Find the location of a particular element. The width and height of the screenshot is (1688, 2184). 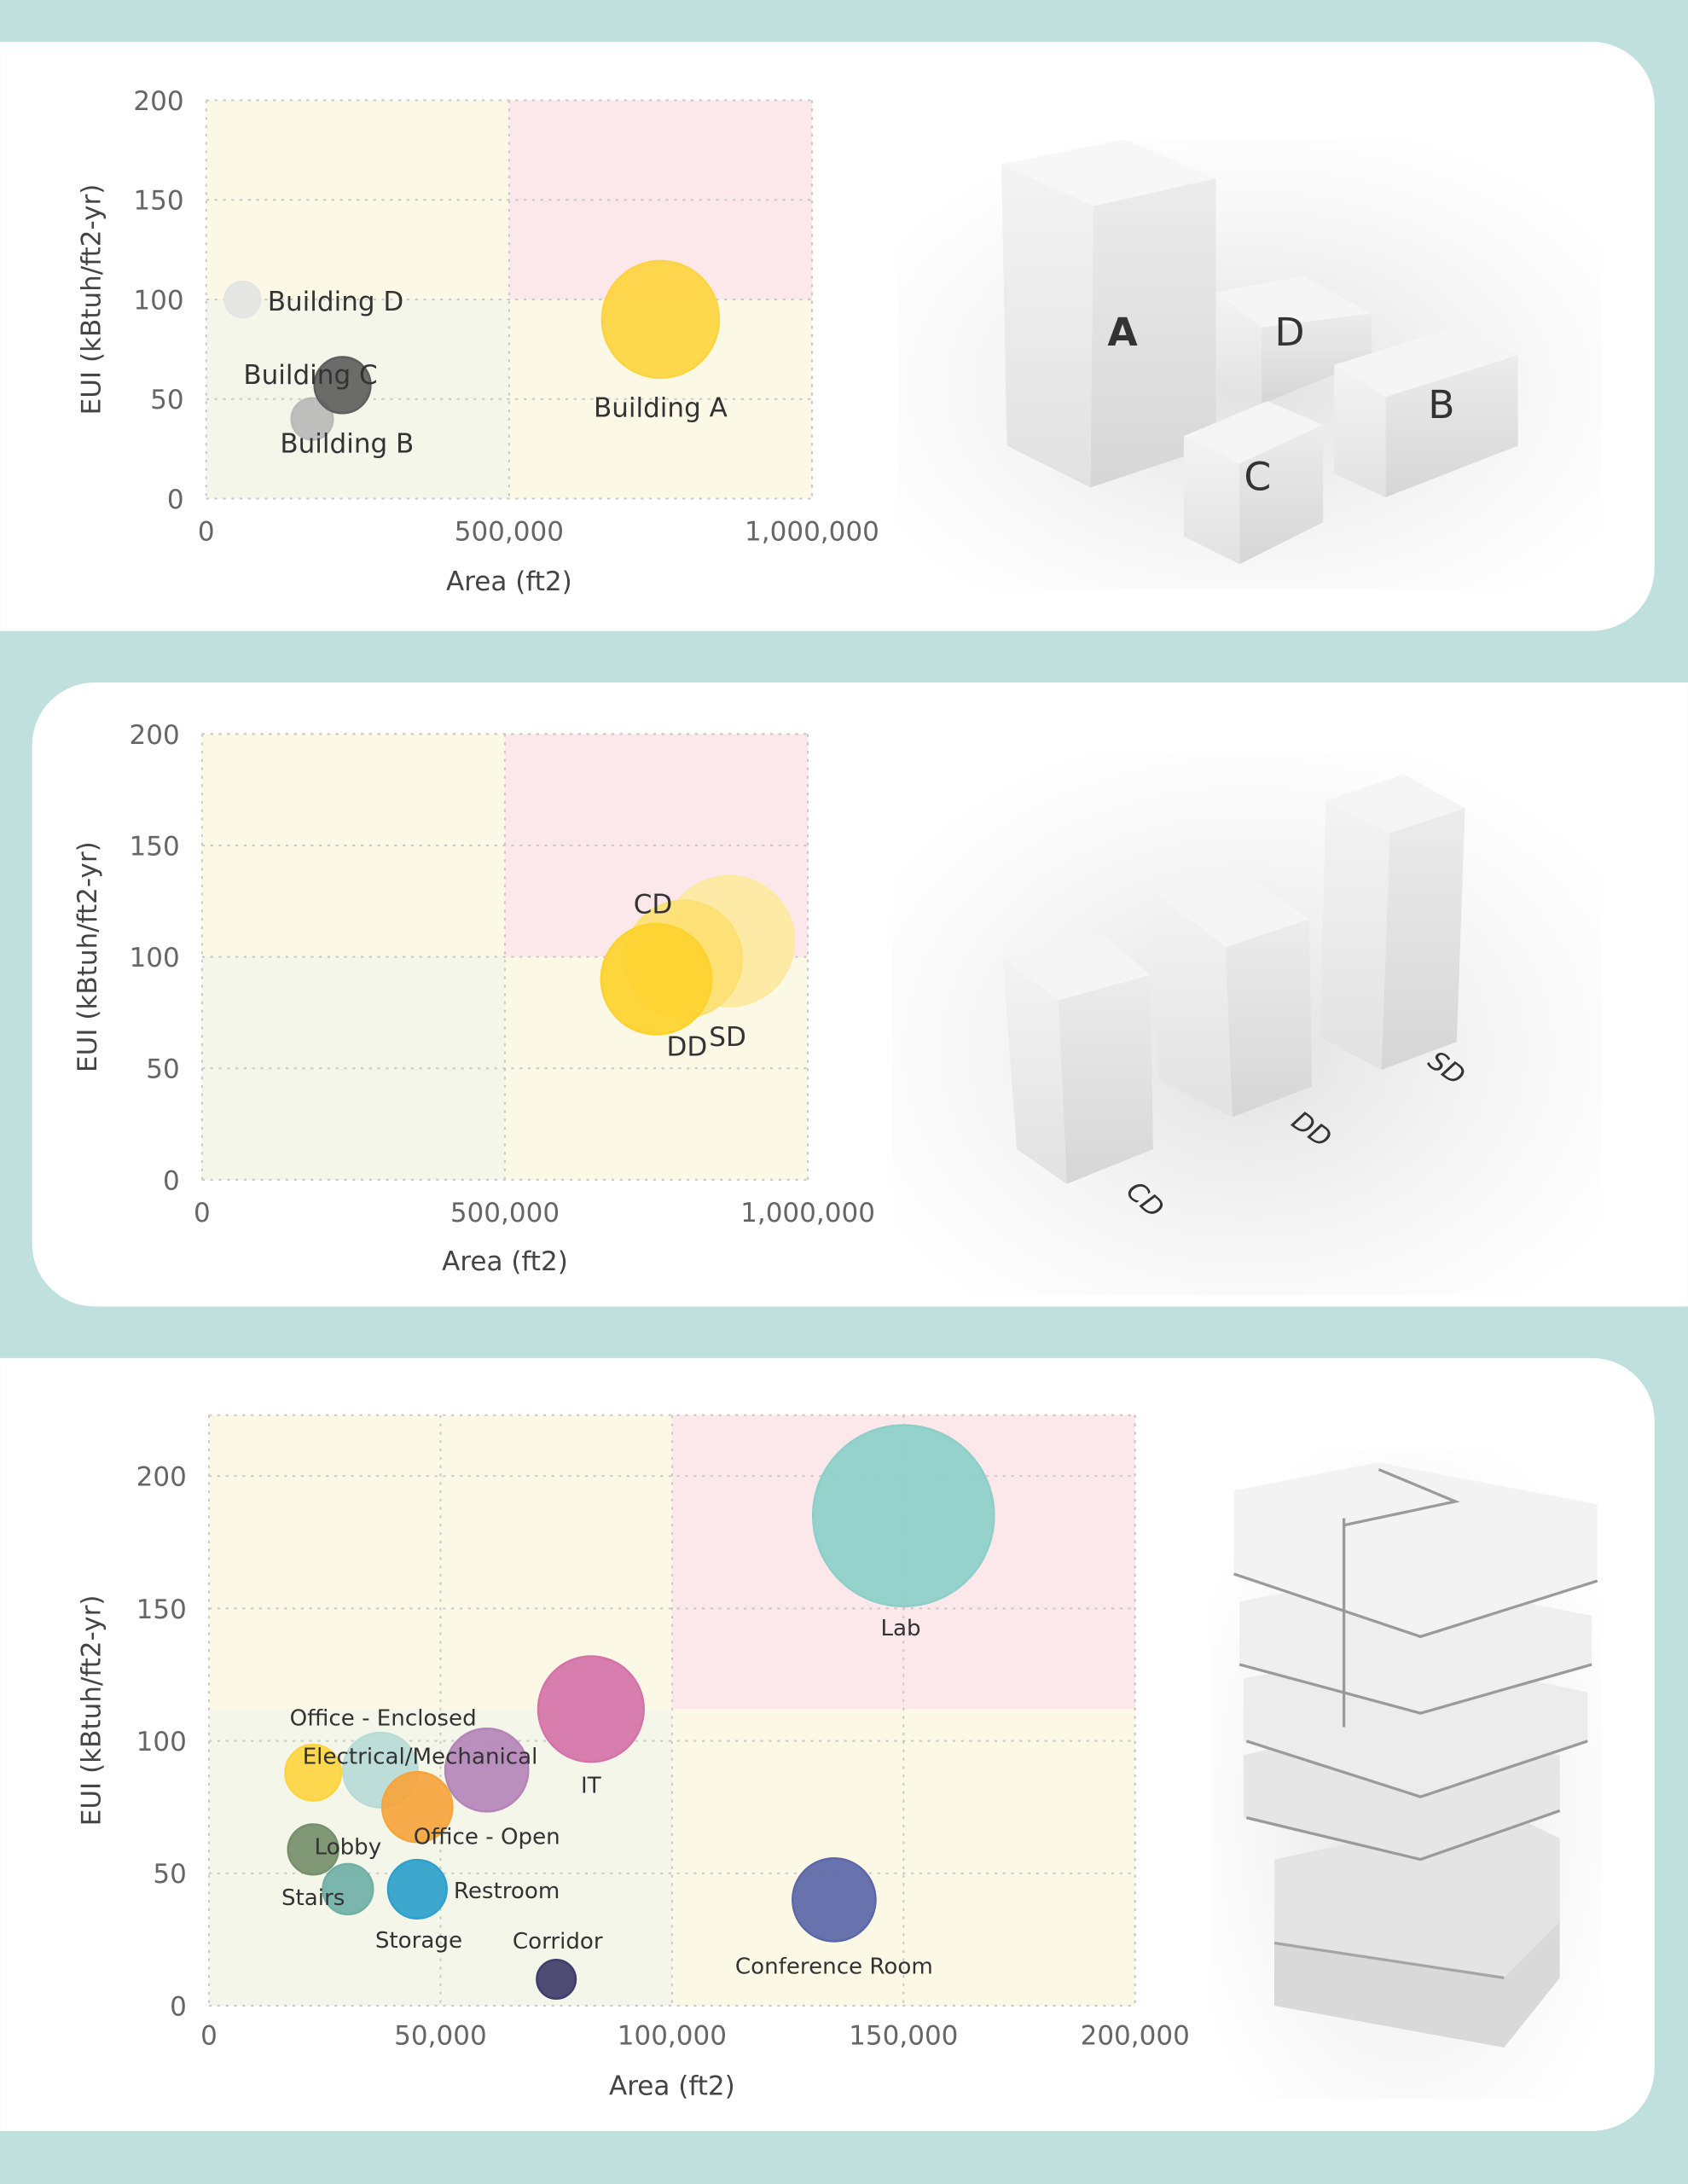

phase-cd-mass is located at coordinates (1077, 1058).